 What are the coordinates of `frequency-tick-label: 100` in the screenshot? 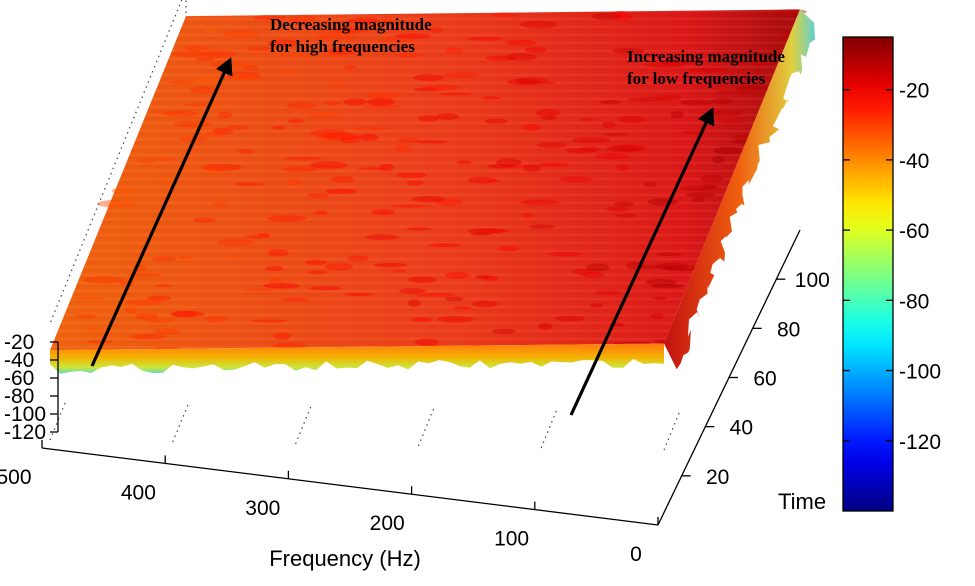 It's located at (511, 539).